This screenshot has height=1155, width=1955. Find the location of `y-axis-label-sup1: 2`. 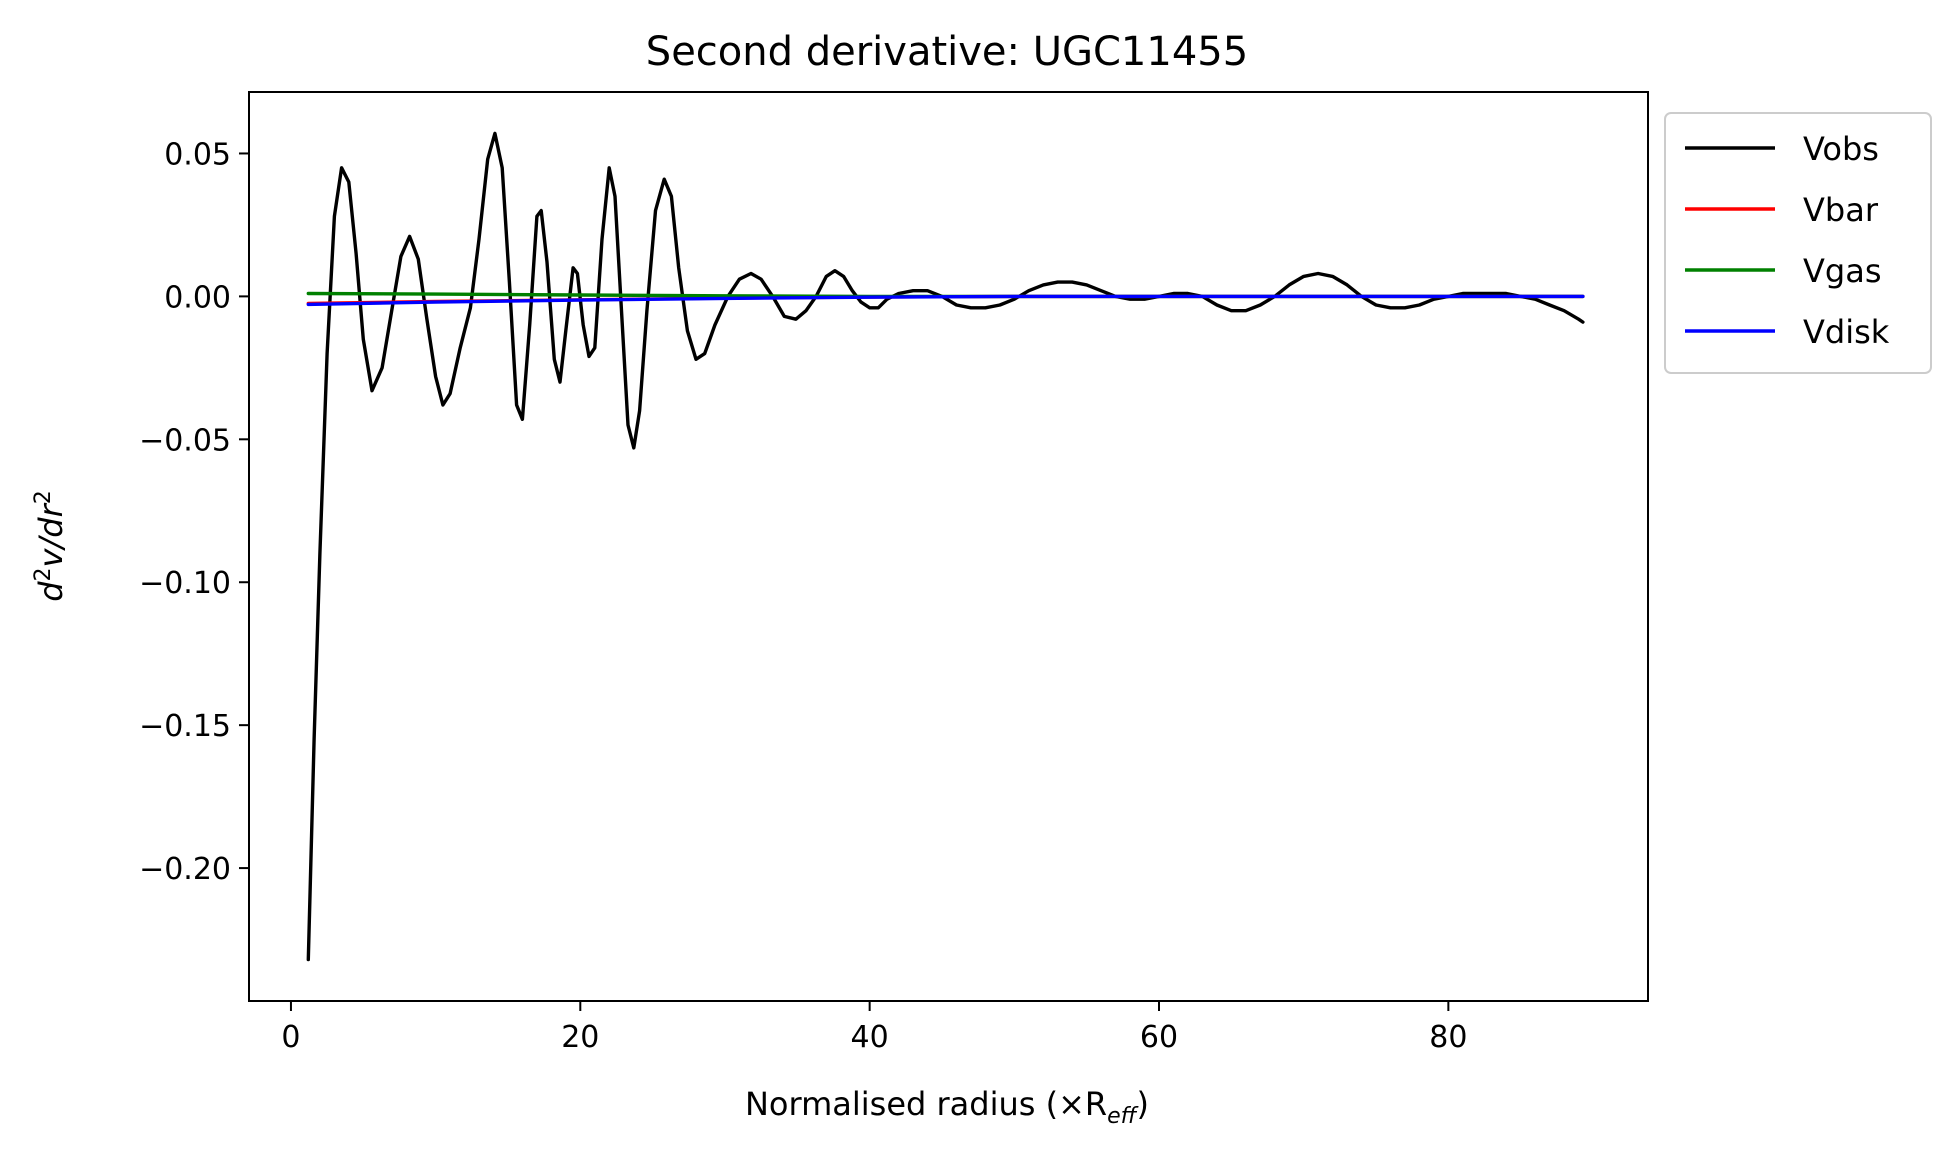

y-axis-label-sup1: 2 is located at coordinates (43, 574).